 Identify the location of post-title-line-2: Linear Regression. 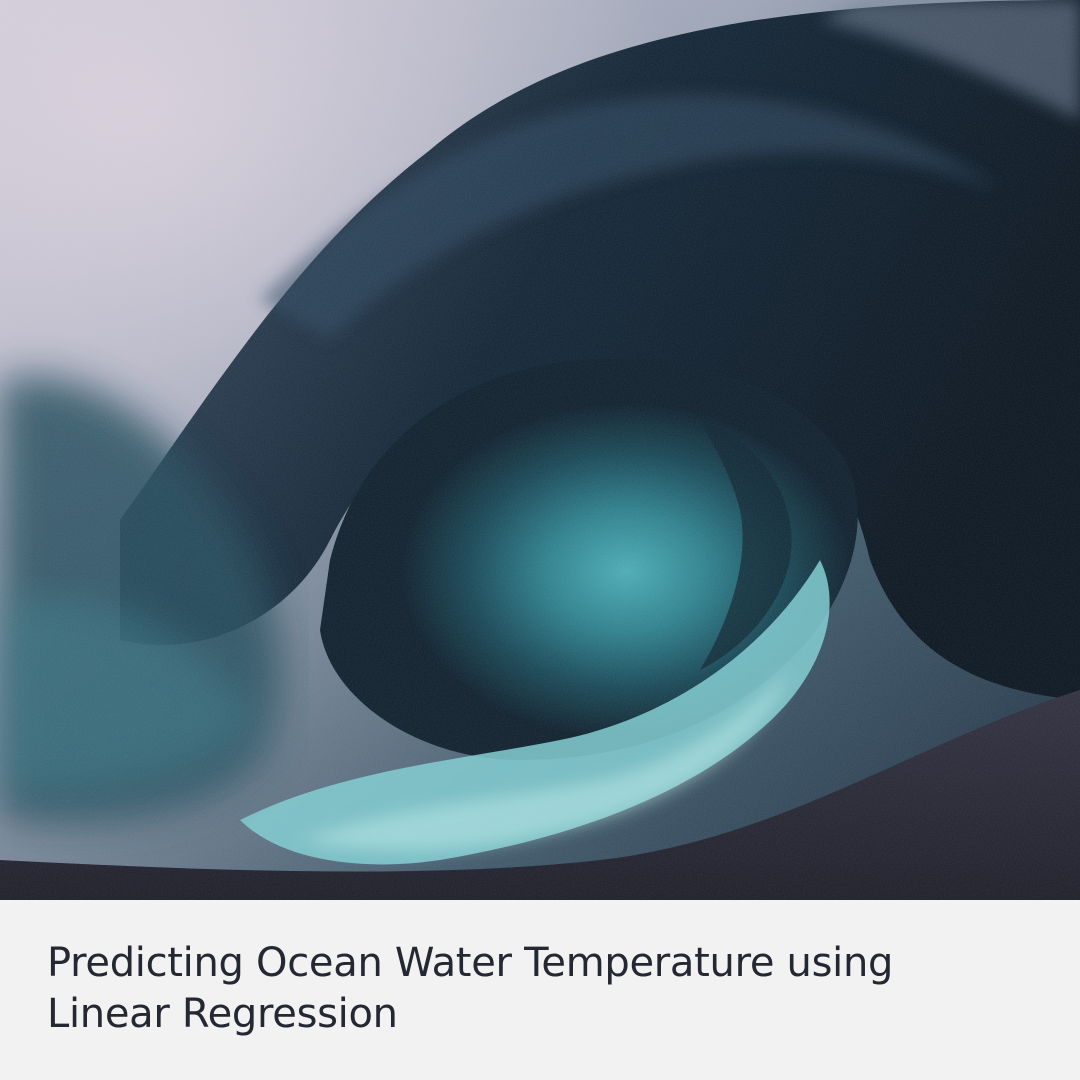
(222, 1014).